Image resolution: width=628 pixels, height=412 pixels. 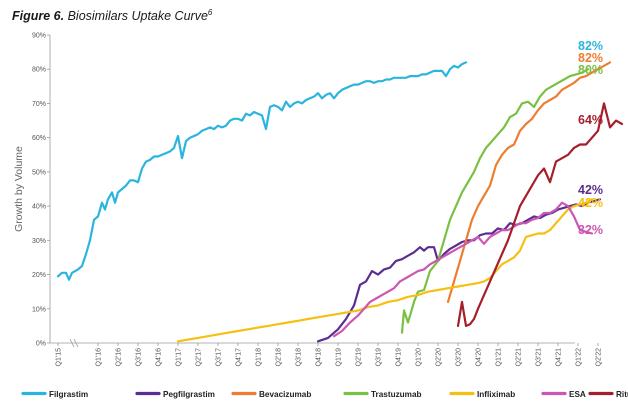 What do you see at coordinates (590, 70) in the screenshot?
I see `end-label-trastuzumab: 80%` at bounding box center [590, 70].